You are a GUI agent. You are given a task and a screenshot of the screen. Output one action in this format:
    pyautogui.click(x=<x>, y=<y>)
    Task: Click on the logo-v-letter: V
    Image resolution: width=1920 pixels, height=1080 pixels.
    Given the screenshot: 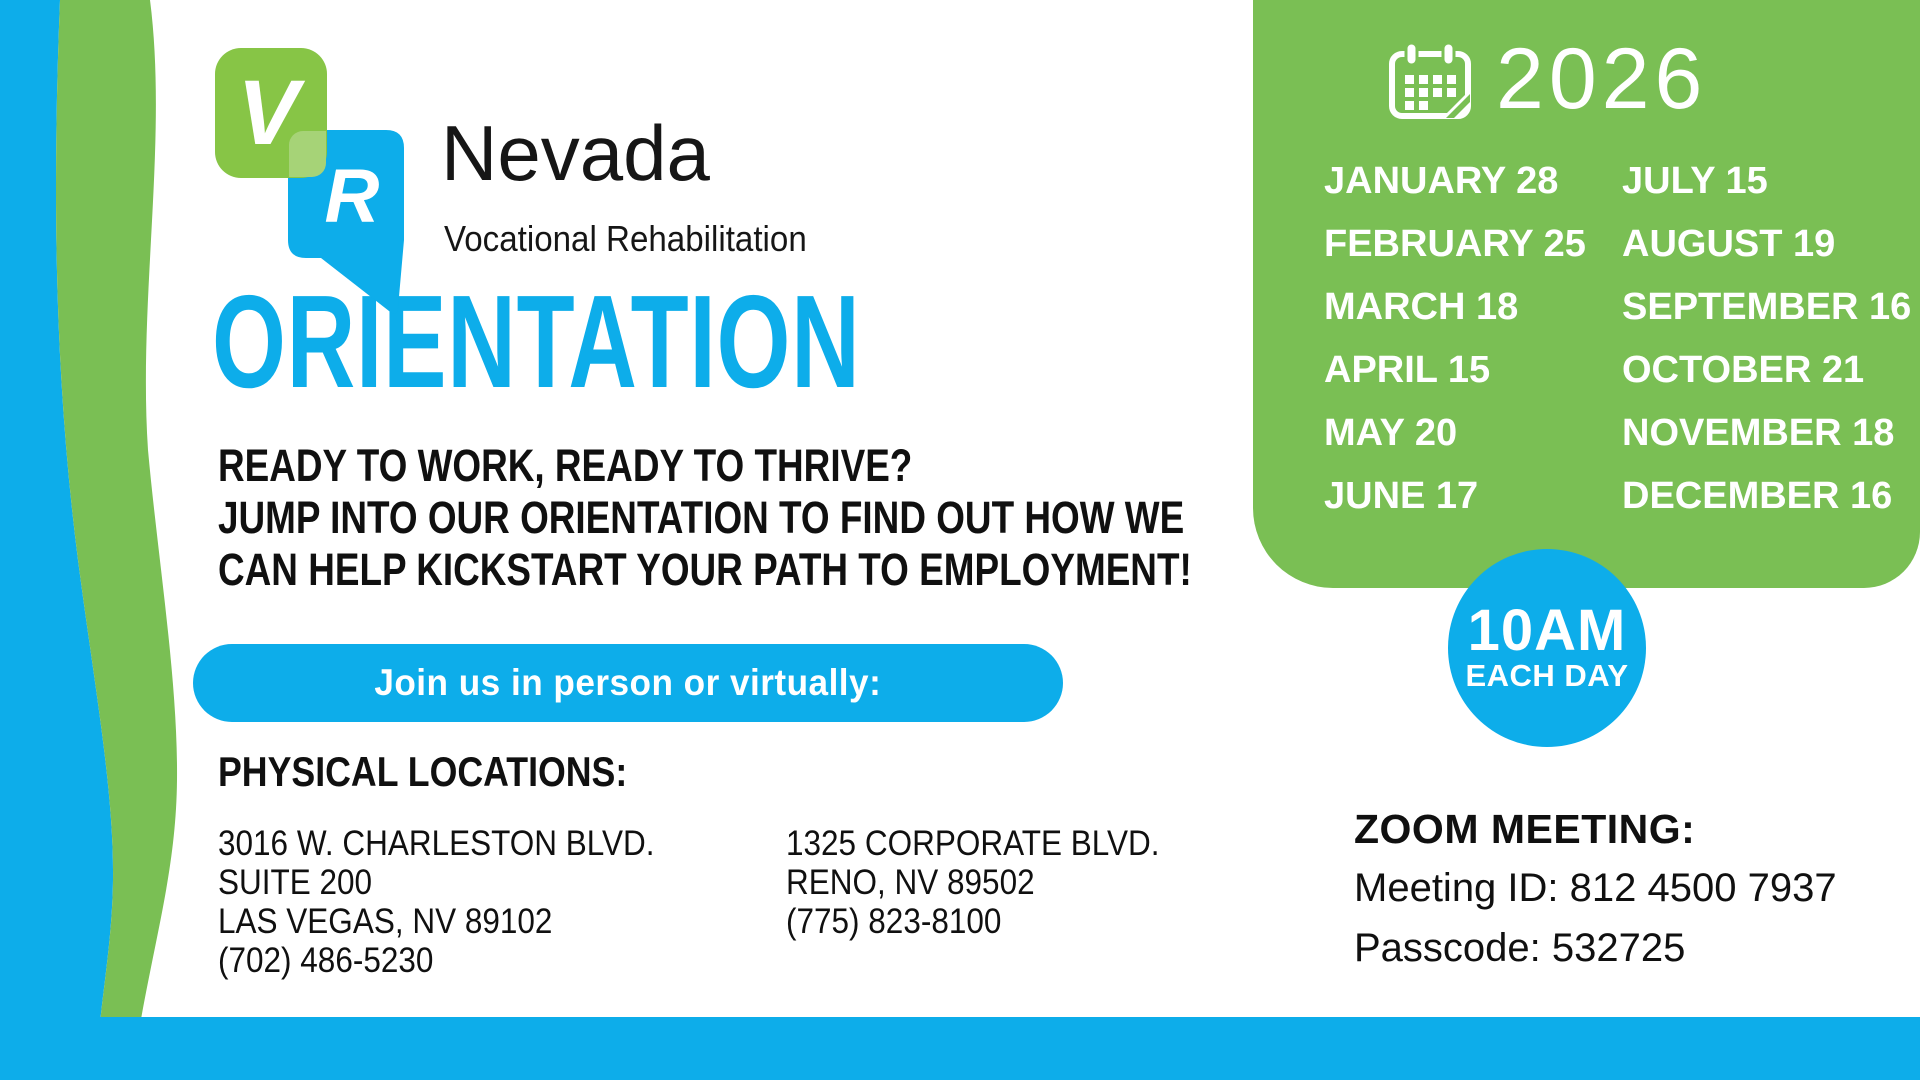 What is the action you would take?
    pyautogui.click(x=268, y=112)
    